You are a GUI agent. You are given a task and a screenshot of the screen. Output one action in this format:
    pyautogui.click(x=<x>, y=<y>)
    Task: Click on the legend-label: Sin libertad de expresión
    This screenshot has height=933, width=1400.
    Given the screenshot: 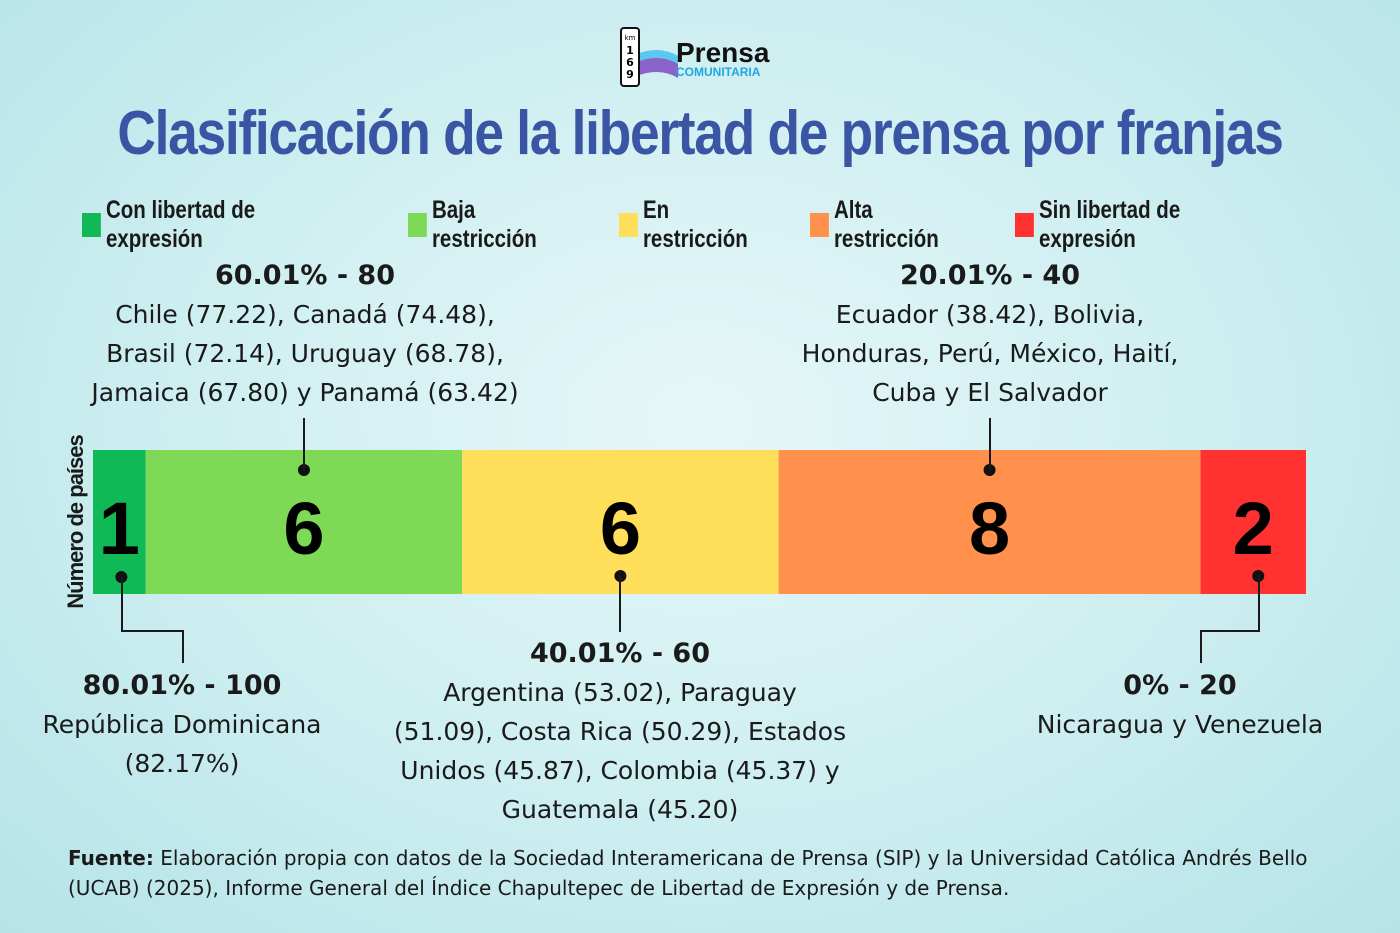 What is the action you would take?
    pyautogui.click(x=1109, y=224)
    